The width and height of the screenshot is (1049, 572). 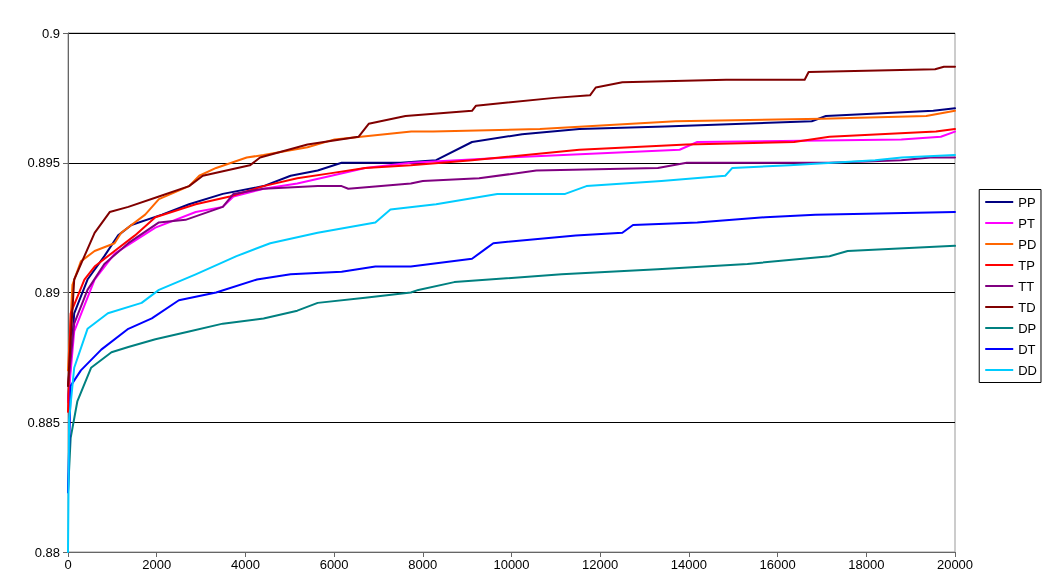 What do you see at coordinates (47, 292) in the screenshot?
I see `y-tick-label: 0.89` at bounding box center [47, 292].